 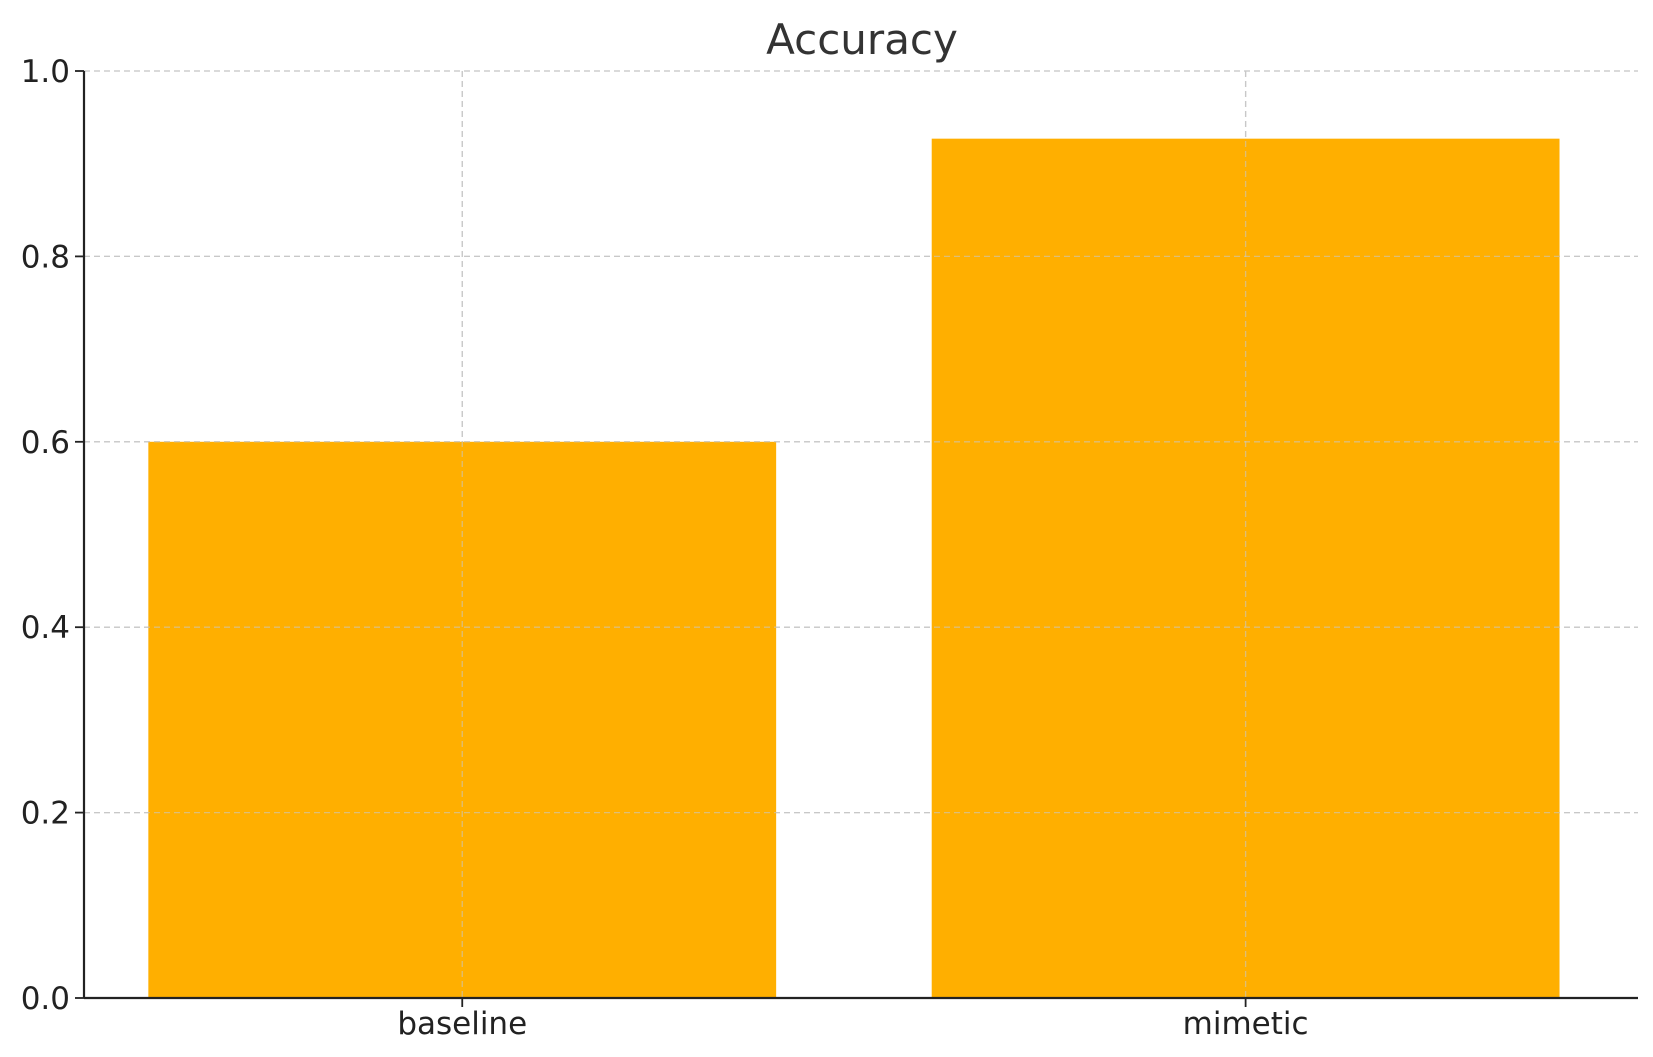 I want to click on y-tick-label: 0.2, so click(x=45, y=814).